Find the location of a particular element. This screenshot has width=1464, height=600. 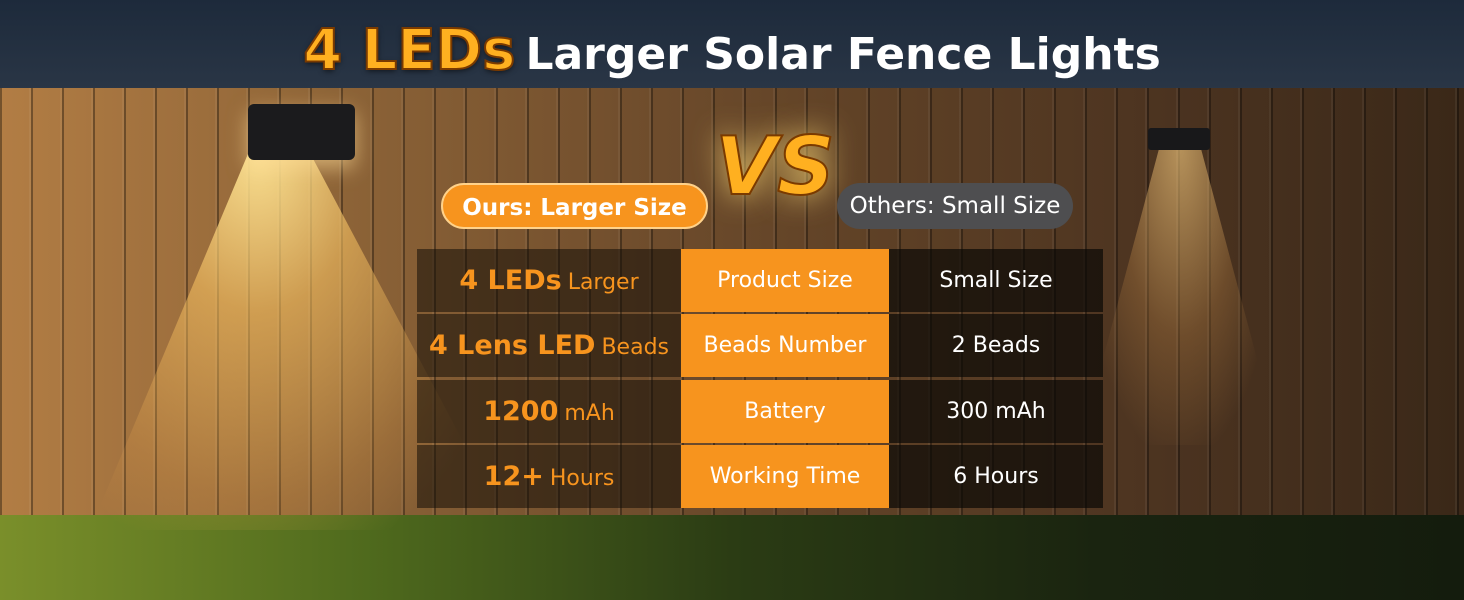

table-row: 4 Lens LED Beads Beads Number 2 Beads is located at coordinates (760, 345).